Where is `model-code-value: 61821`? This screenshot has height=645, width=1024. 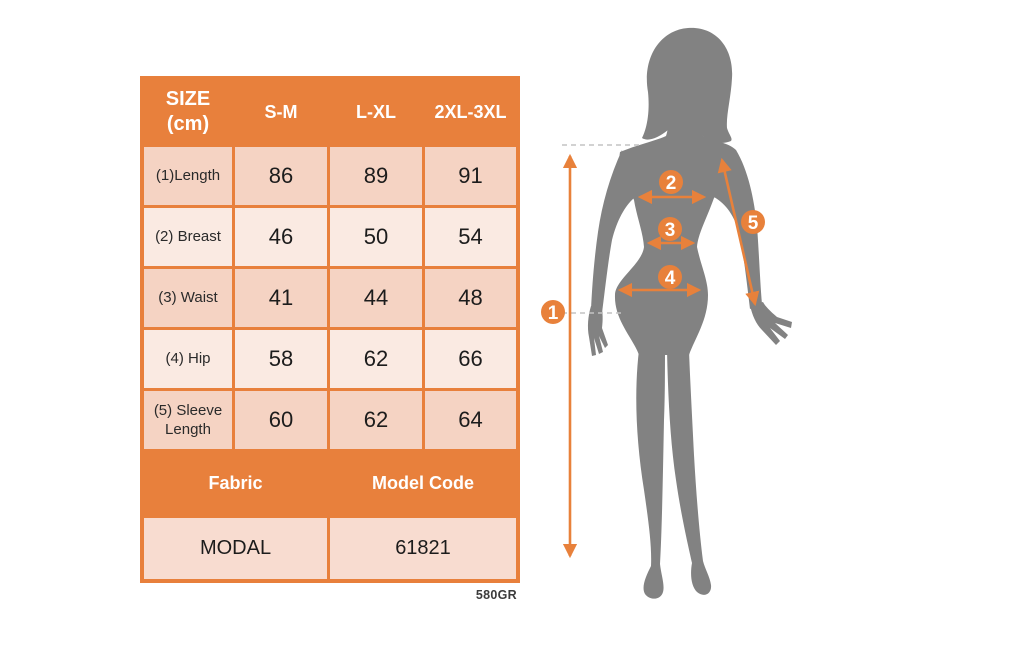 model-code-value: 61821 is located at coordinates (423, 548).